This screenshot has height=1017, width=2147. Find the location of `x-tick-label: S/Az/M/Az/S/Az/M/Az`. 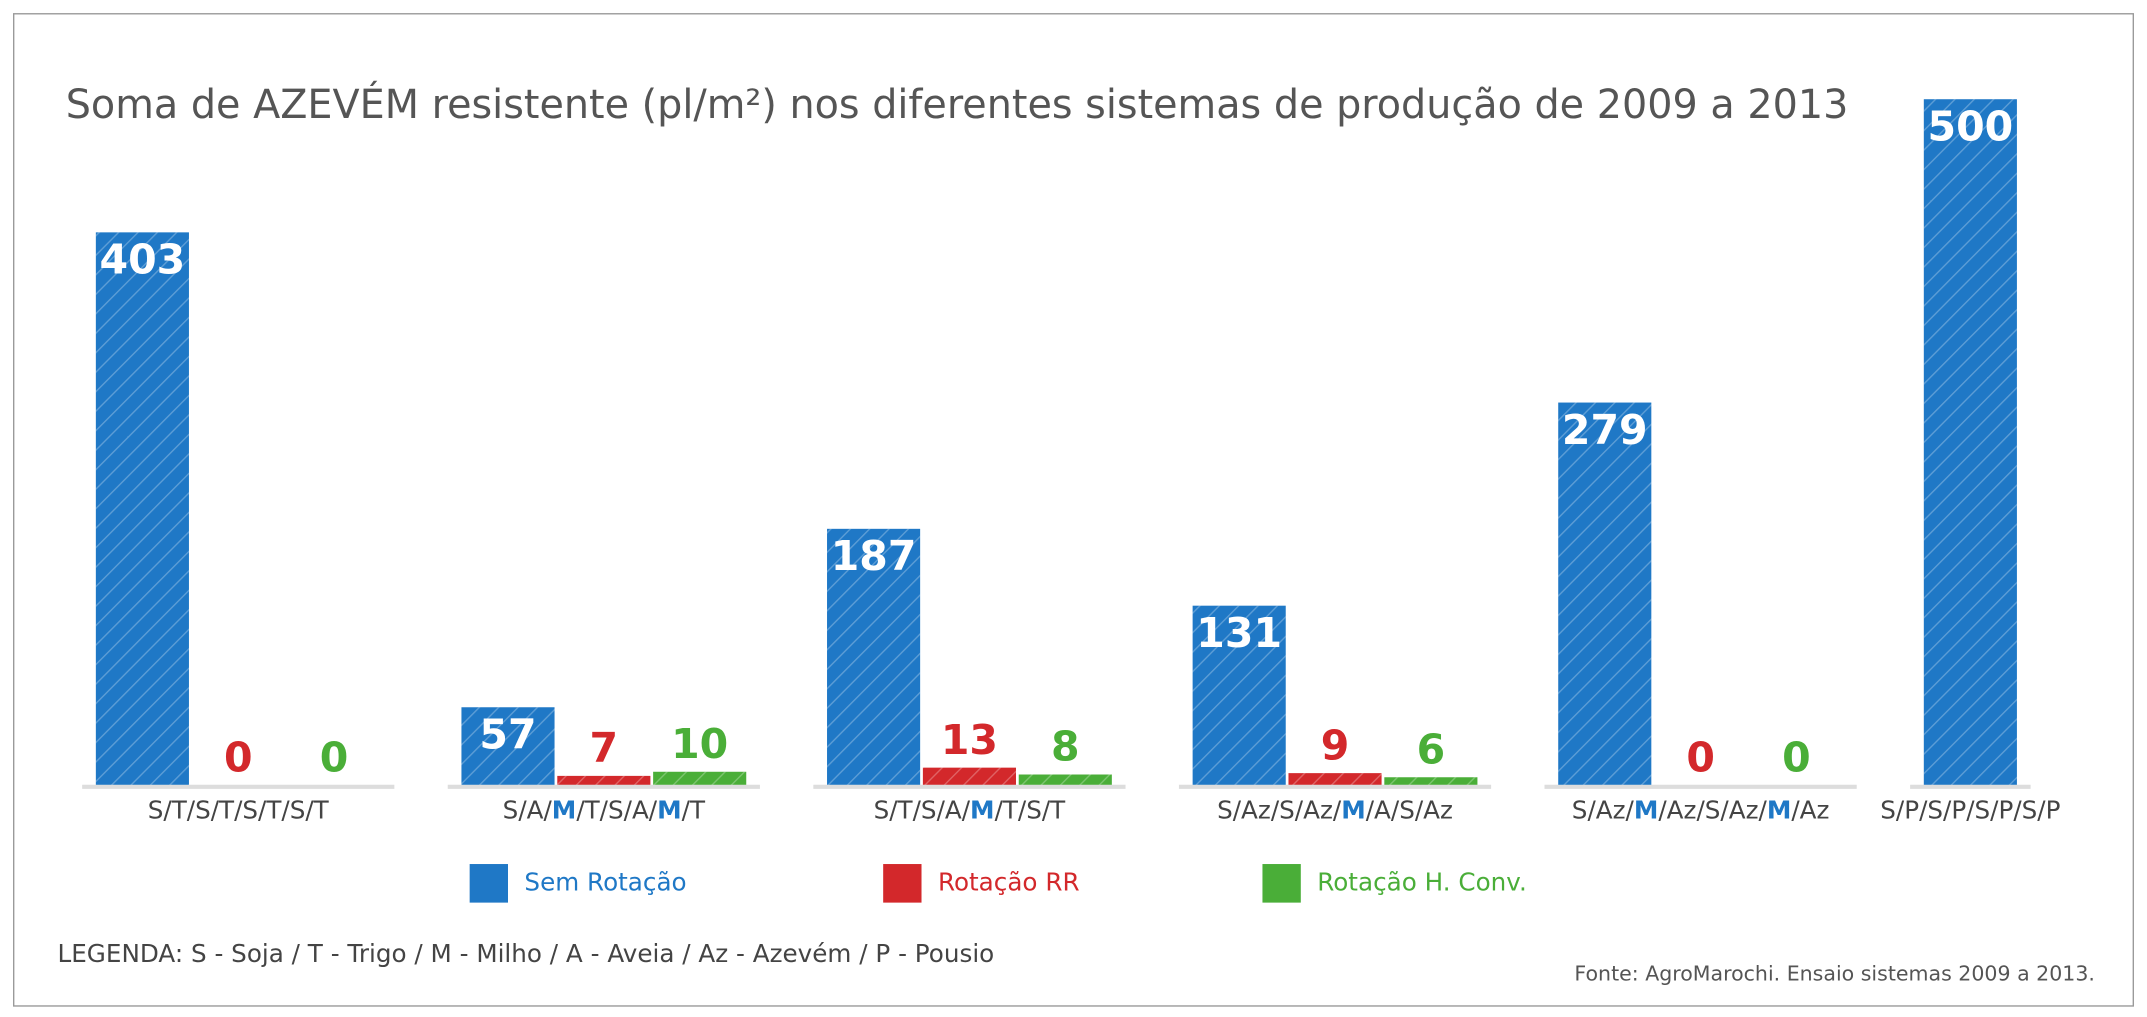

x-tick-label: S/Az/M/Az/S/Az/M/Az is located at coordinates (1701, 810).